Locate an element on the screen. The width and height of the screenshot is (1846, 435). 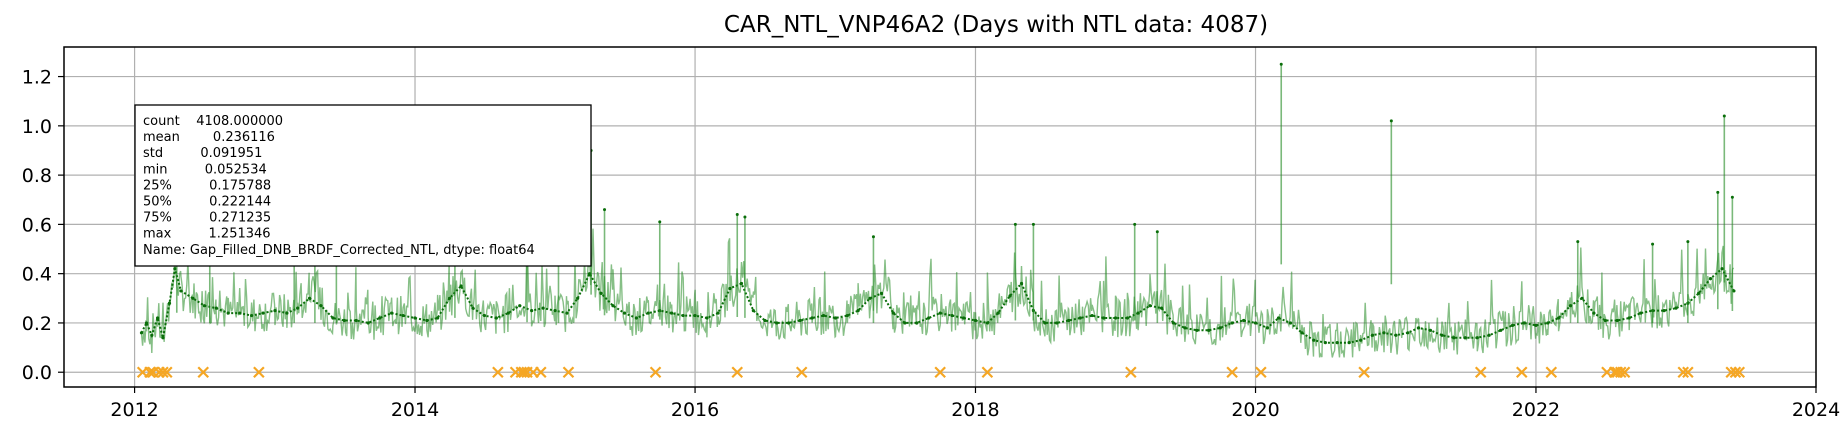
stats-line: mean 0.236116 is located at coordinates (209, 137).